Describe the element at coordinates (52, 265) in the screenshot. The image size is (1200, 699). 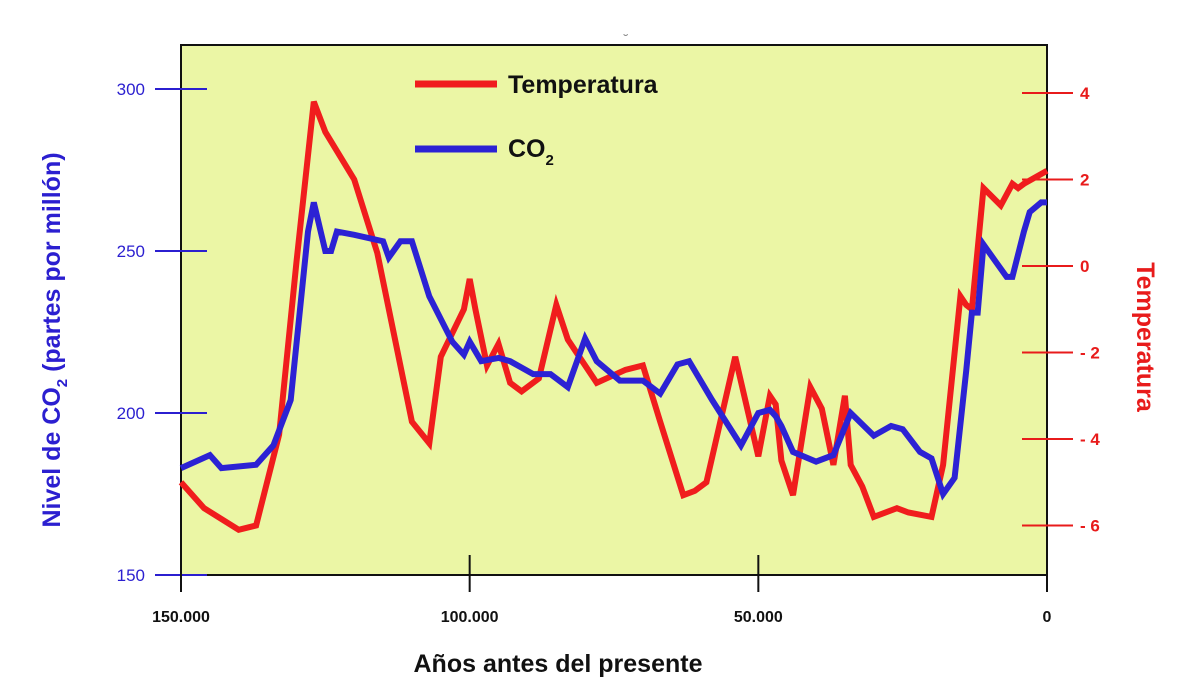
I see `y-left-title-post: (partes por millón)` at that location.